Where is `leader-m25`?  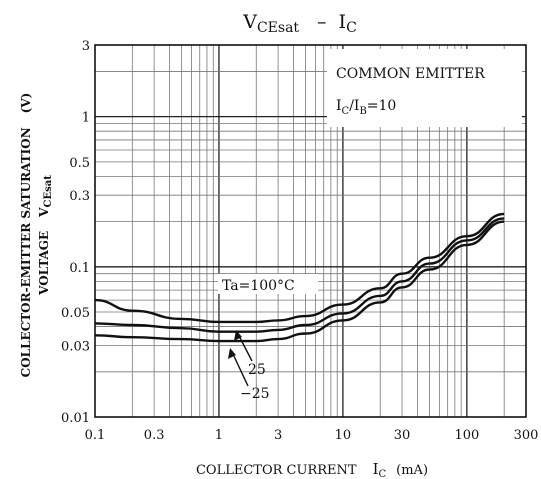
leader-m25 is located at coordinates (240, 369).